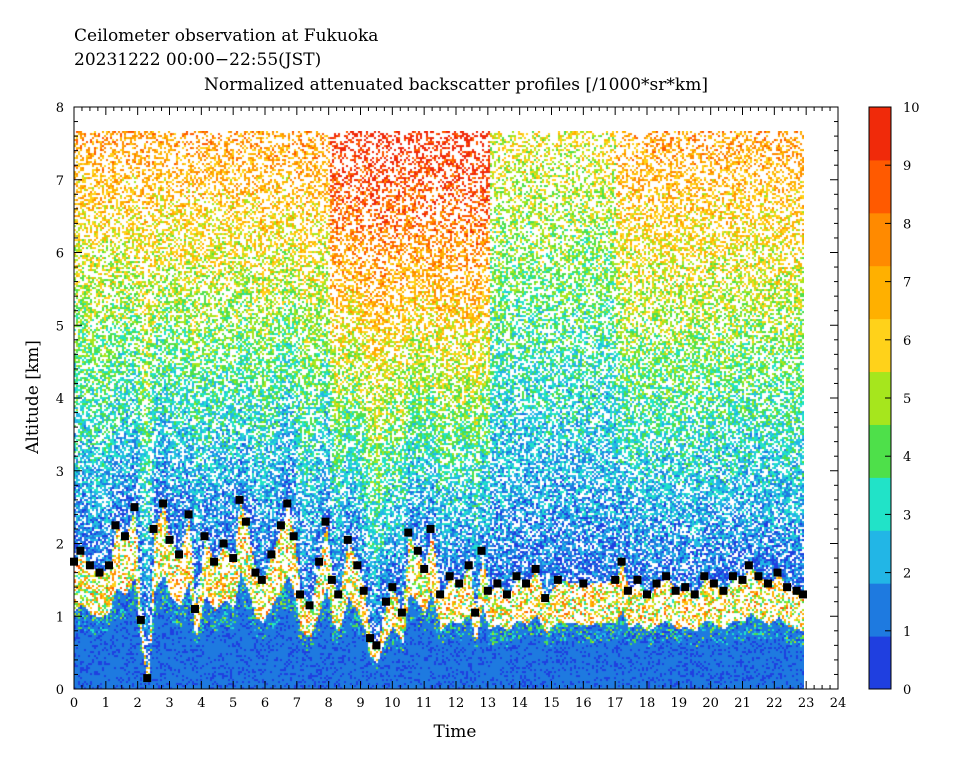  What do you see at coordinates (60, 690) in the screenshot?
I see `y-tick-label: 0` at bounding box center [60, 690].